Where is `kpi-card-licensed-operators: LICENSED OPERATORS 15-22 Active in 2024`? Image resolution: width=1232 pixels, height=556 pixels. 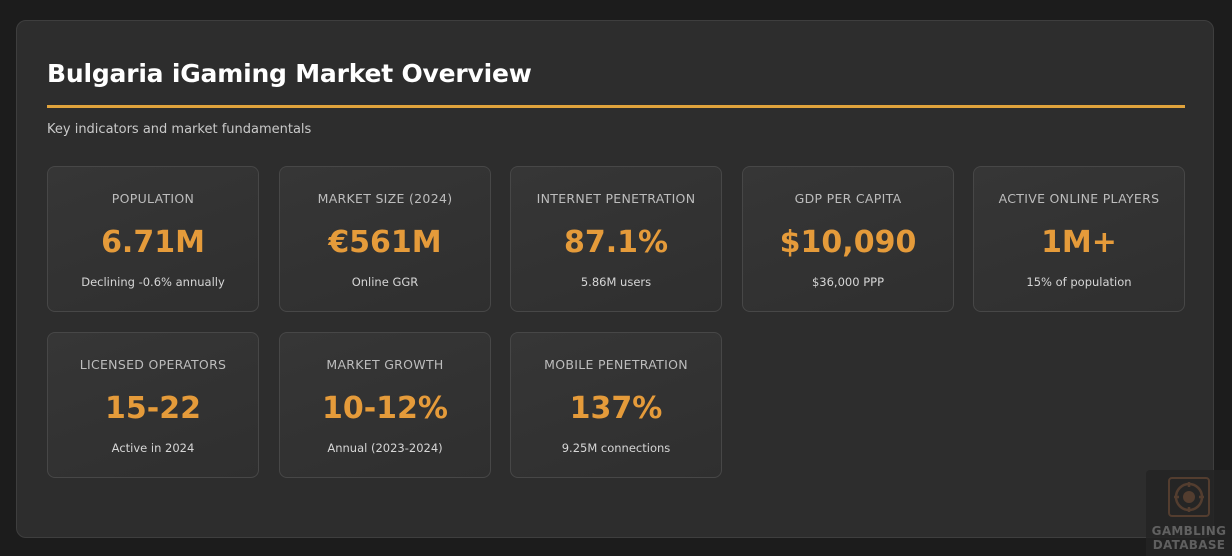
kpi-card-licensed-operators: LICENSED OPERATORS 15-22 Active in 2024 is located at coordinates (153, 405).